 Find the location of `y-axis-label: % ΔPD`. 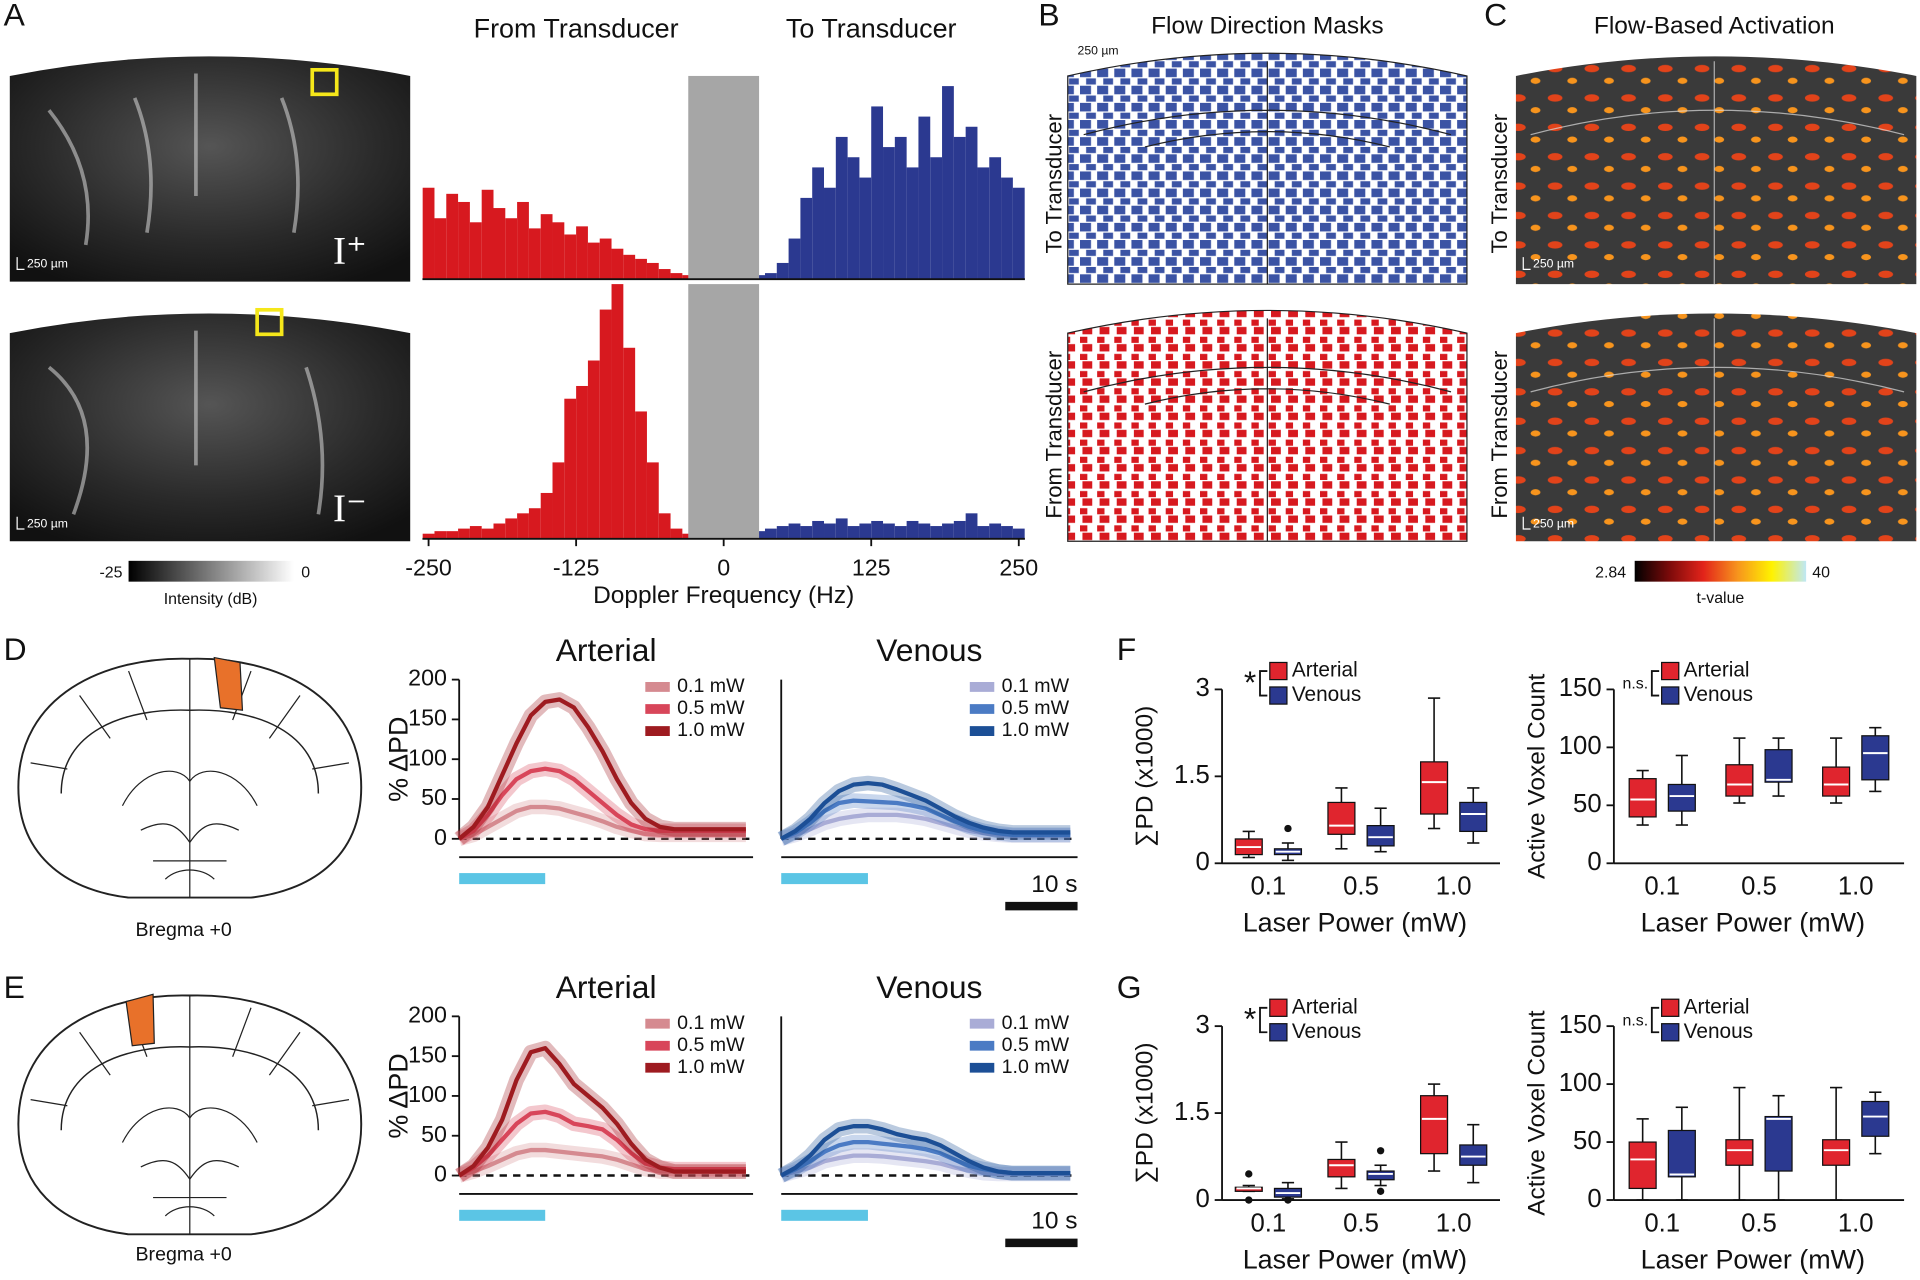

y-axis-label: % ΔPD is located at coordinates (399, 759).